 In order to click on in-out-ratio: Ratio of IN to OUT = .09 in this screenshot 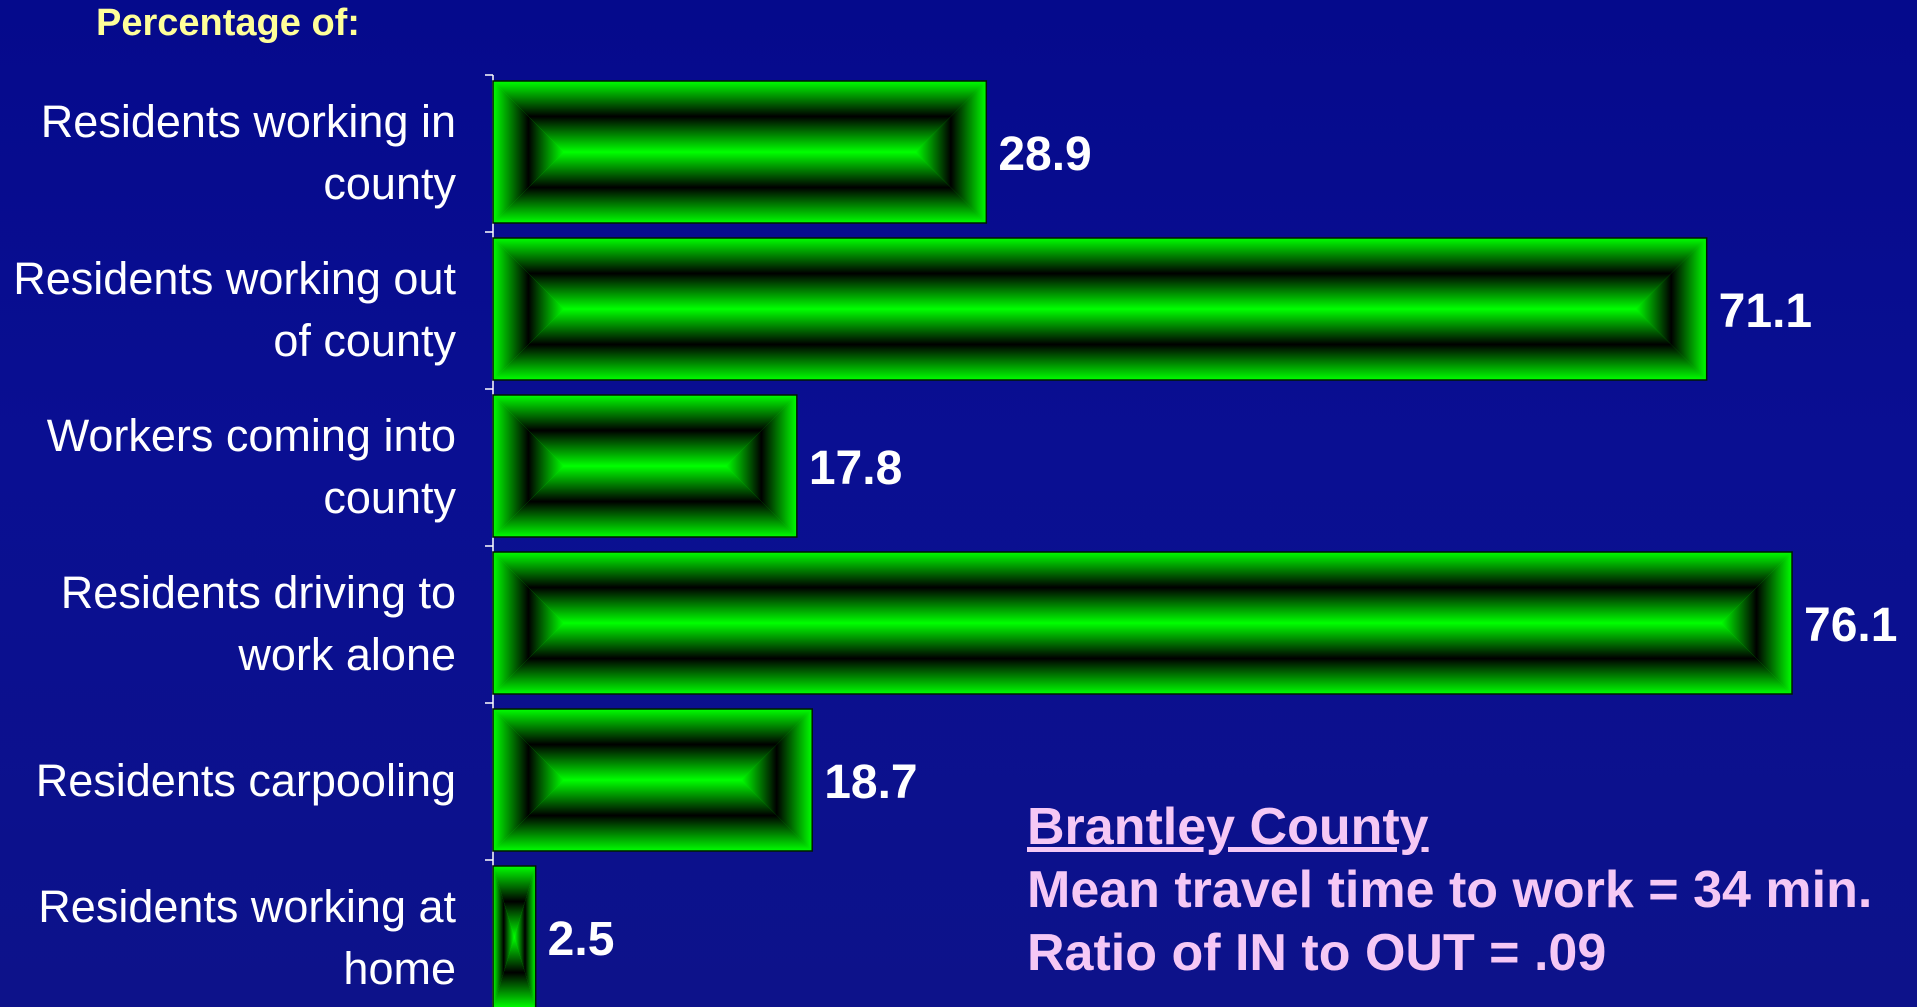, I will do `click(1317, 953)`.